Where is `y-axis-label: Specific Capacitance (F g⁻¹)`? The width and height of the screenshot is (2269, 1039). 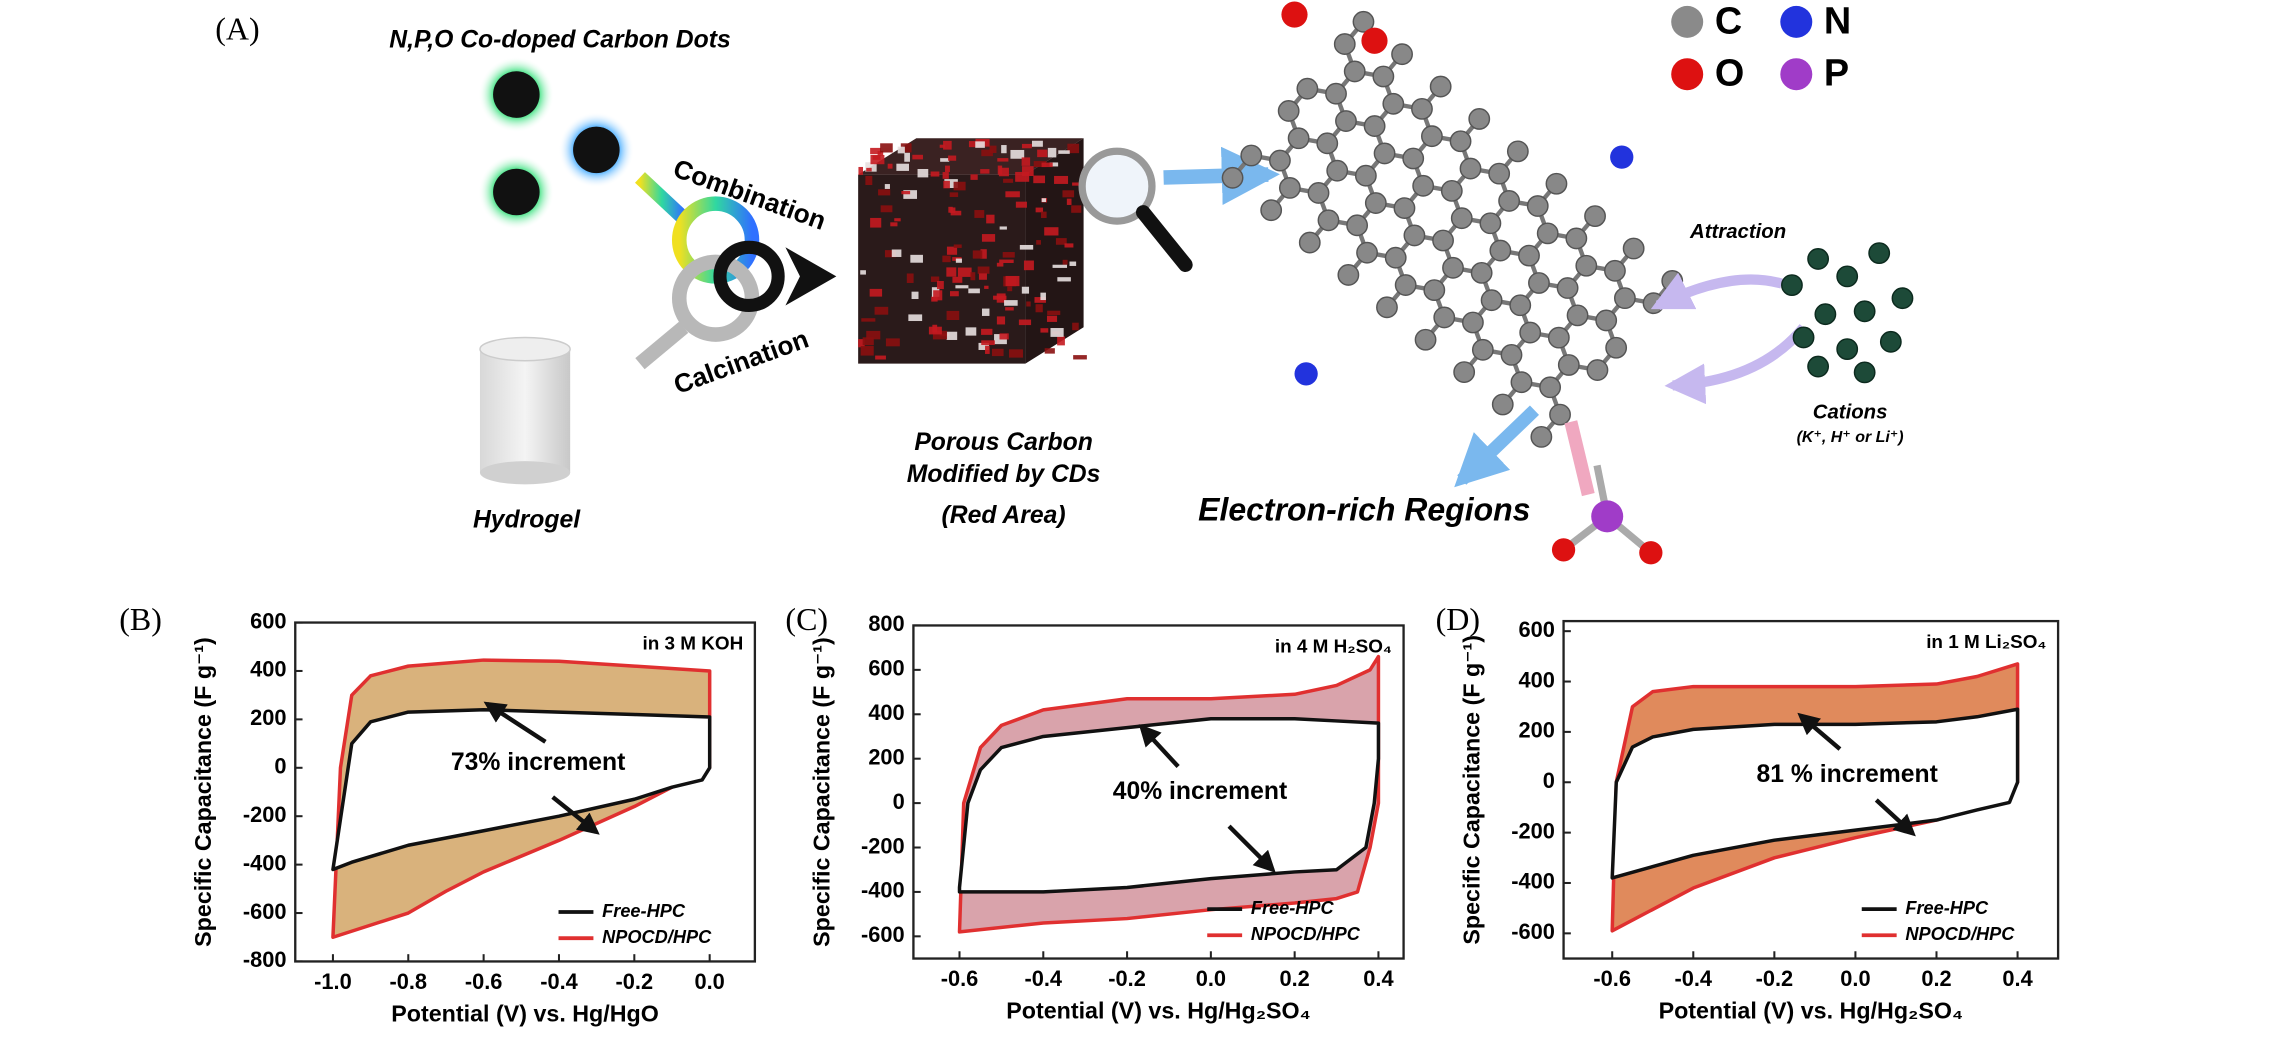 y-axis-label: Specific Capacitance (F g⁻¹) is located at coordinates (1472, 790).